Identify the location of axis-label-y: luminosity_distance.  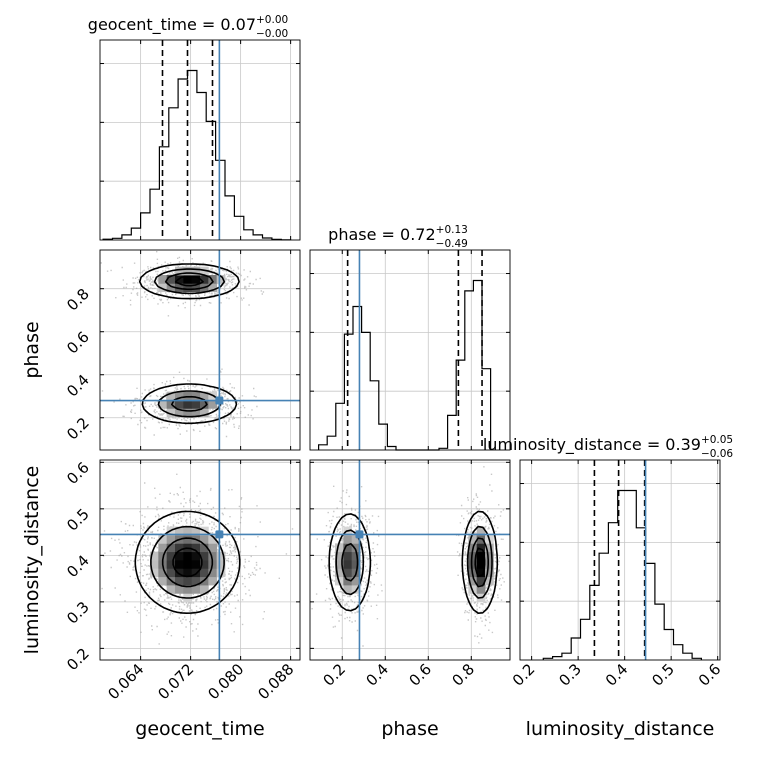
(32, 560).